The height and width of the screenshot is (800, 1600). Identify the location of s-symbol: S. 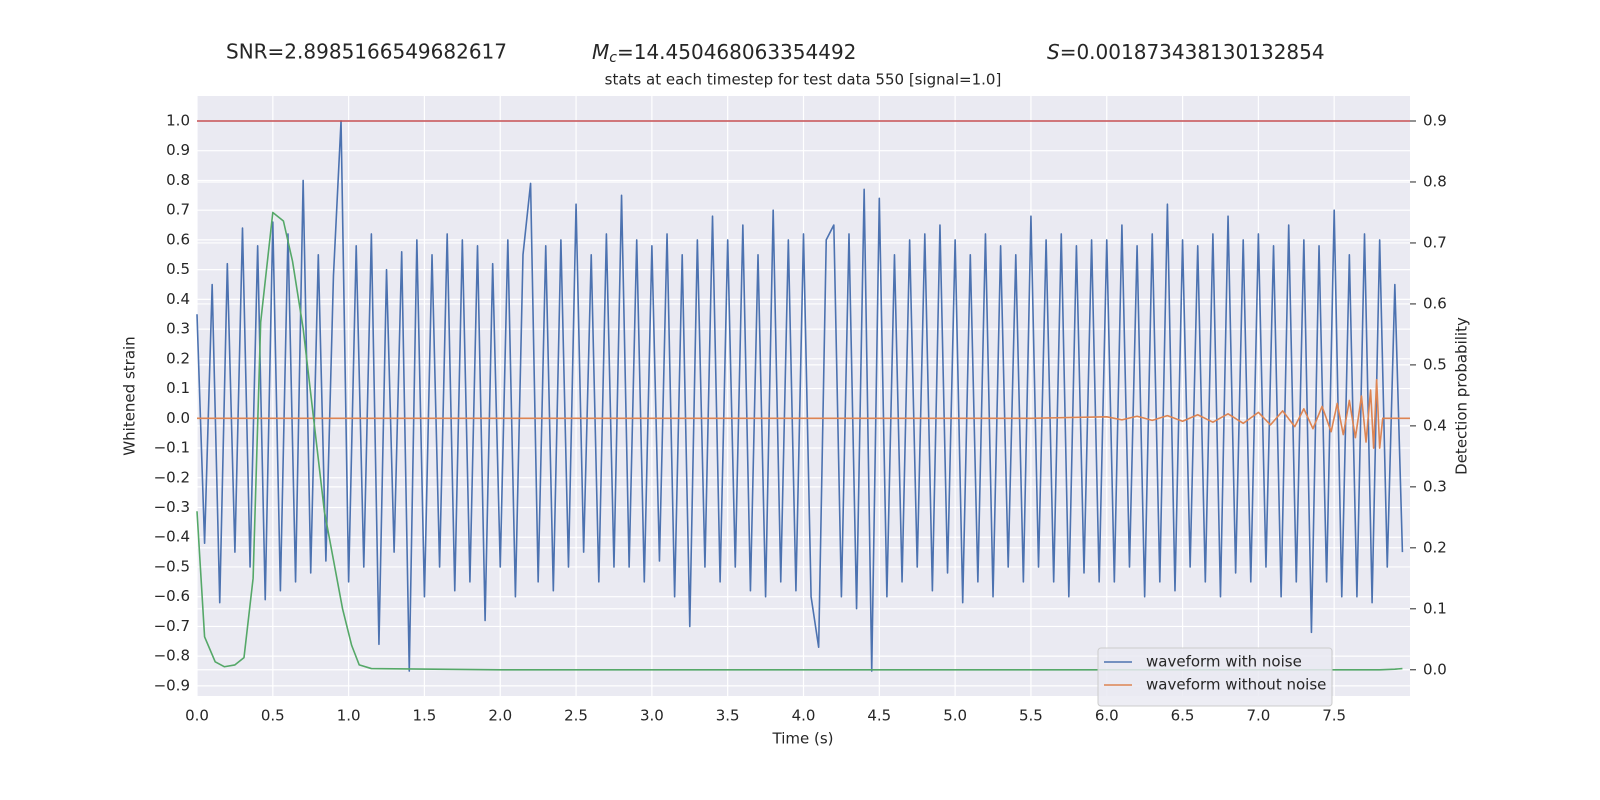
(1053, 52).